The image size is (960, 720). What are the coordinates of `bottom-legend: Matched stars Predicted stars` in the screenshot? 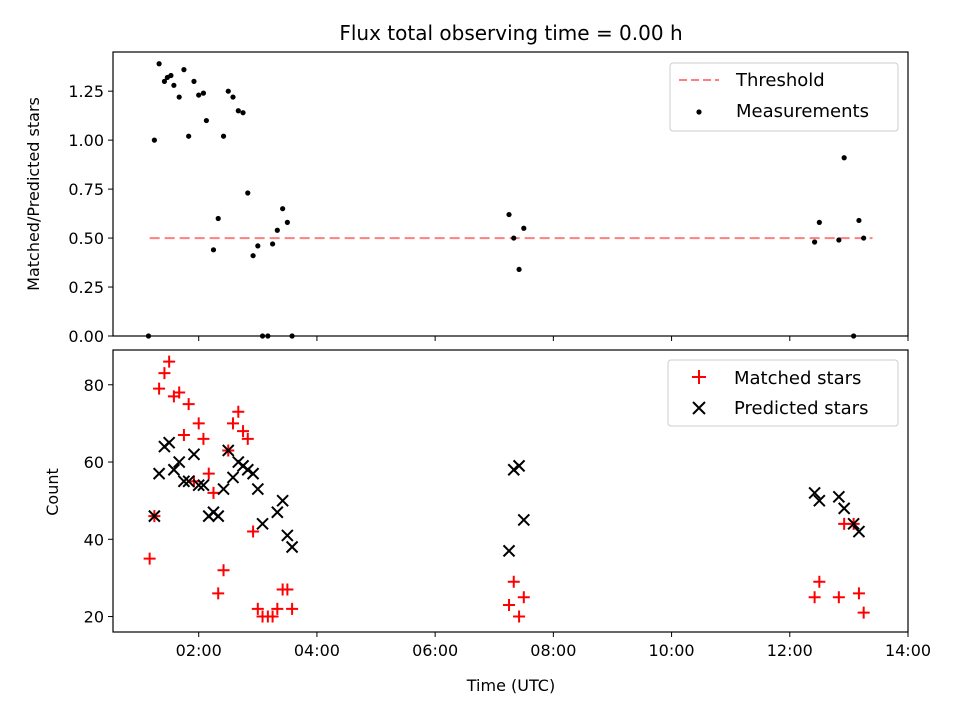 It's located at (783, 393).